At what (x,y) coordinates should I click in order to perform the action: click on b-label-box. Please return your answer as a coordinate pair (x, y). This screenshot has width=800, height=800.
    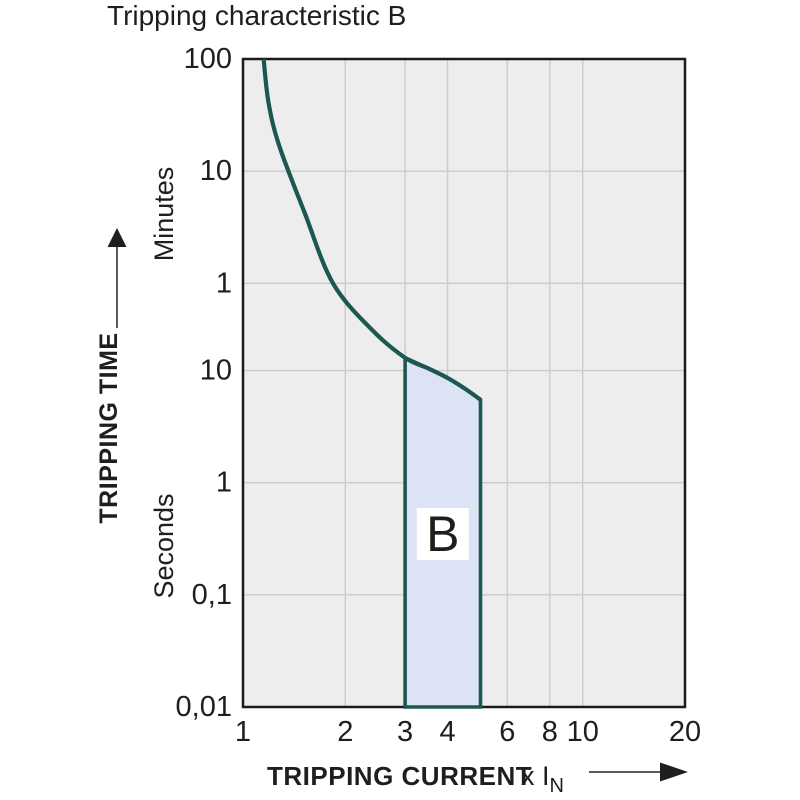
    Looking at the image, I should click on (442, 534).